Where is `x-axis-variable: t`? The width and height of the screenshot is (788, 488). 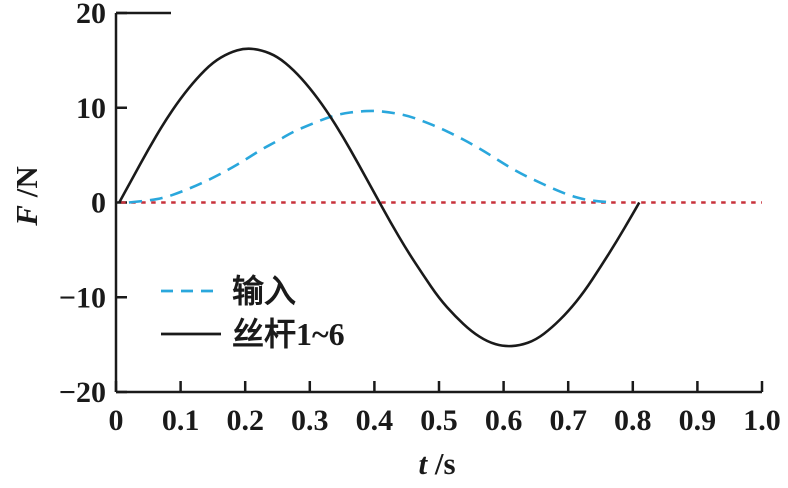 x-axis-variable: t is located at coordinates (423, 463).